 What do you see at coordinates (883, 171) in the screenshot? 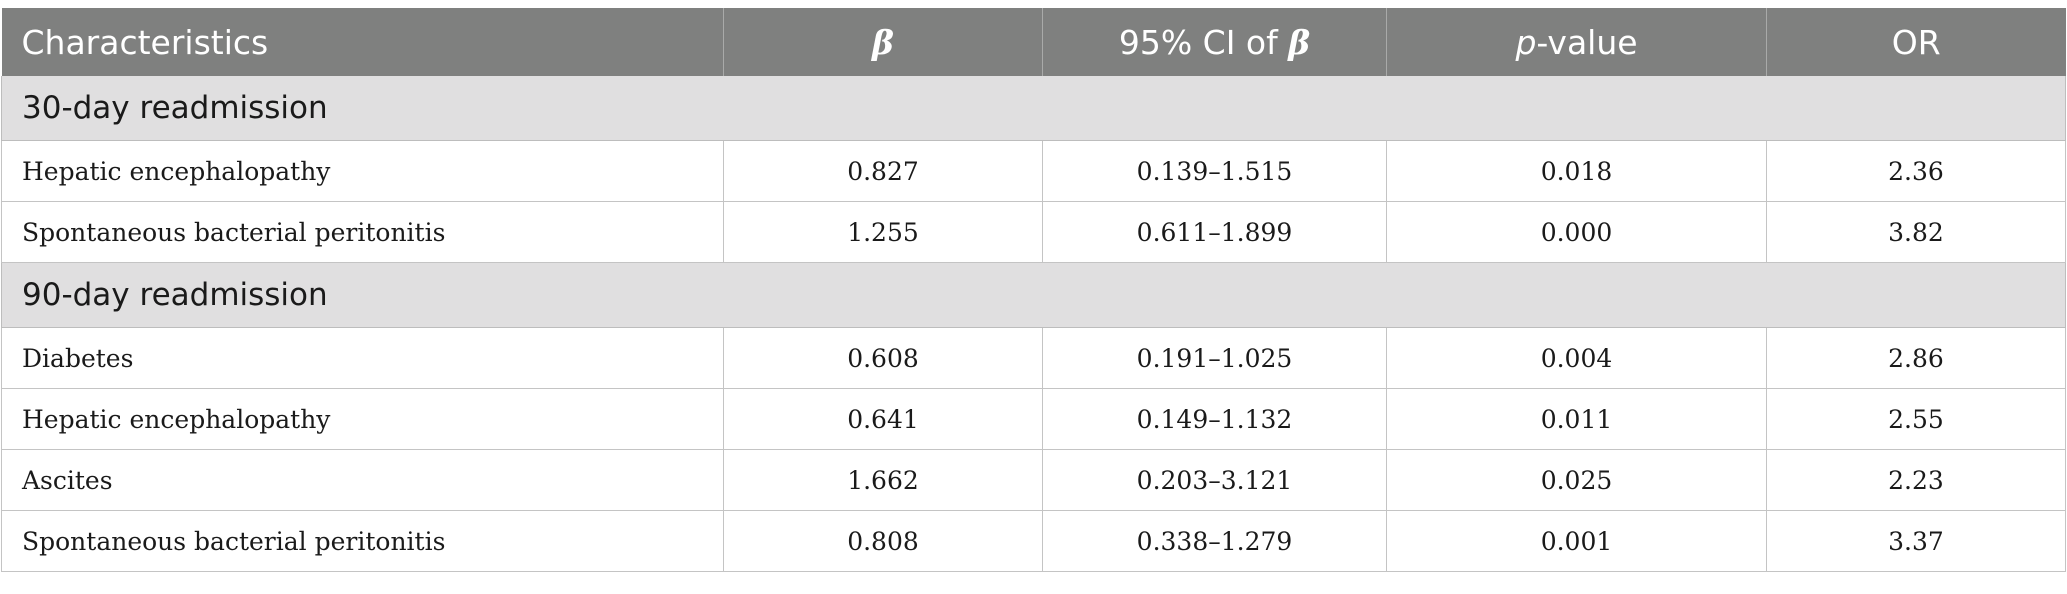
I see `beta-cell: 0.827` at bounding box center [883, 171].